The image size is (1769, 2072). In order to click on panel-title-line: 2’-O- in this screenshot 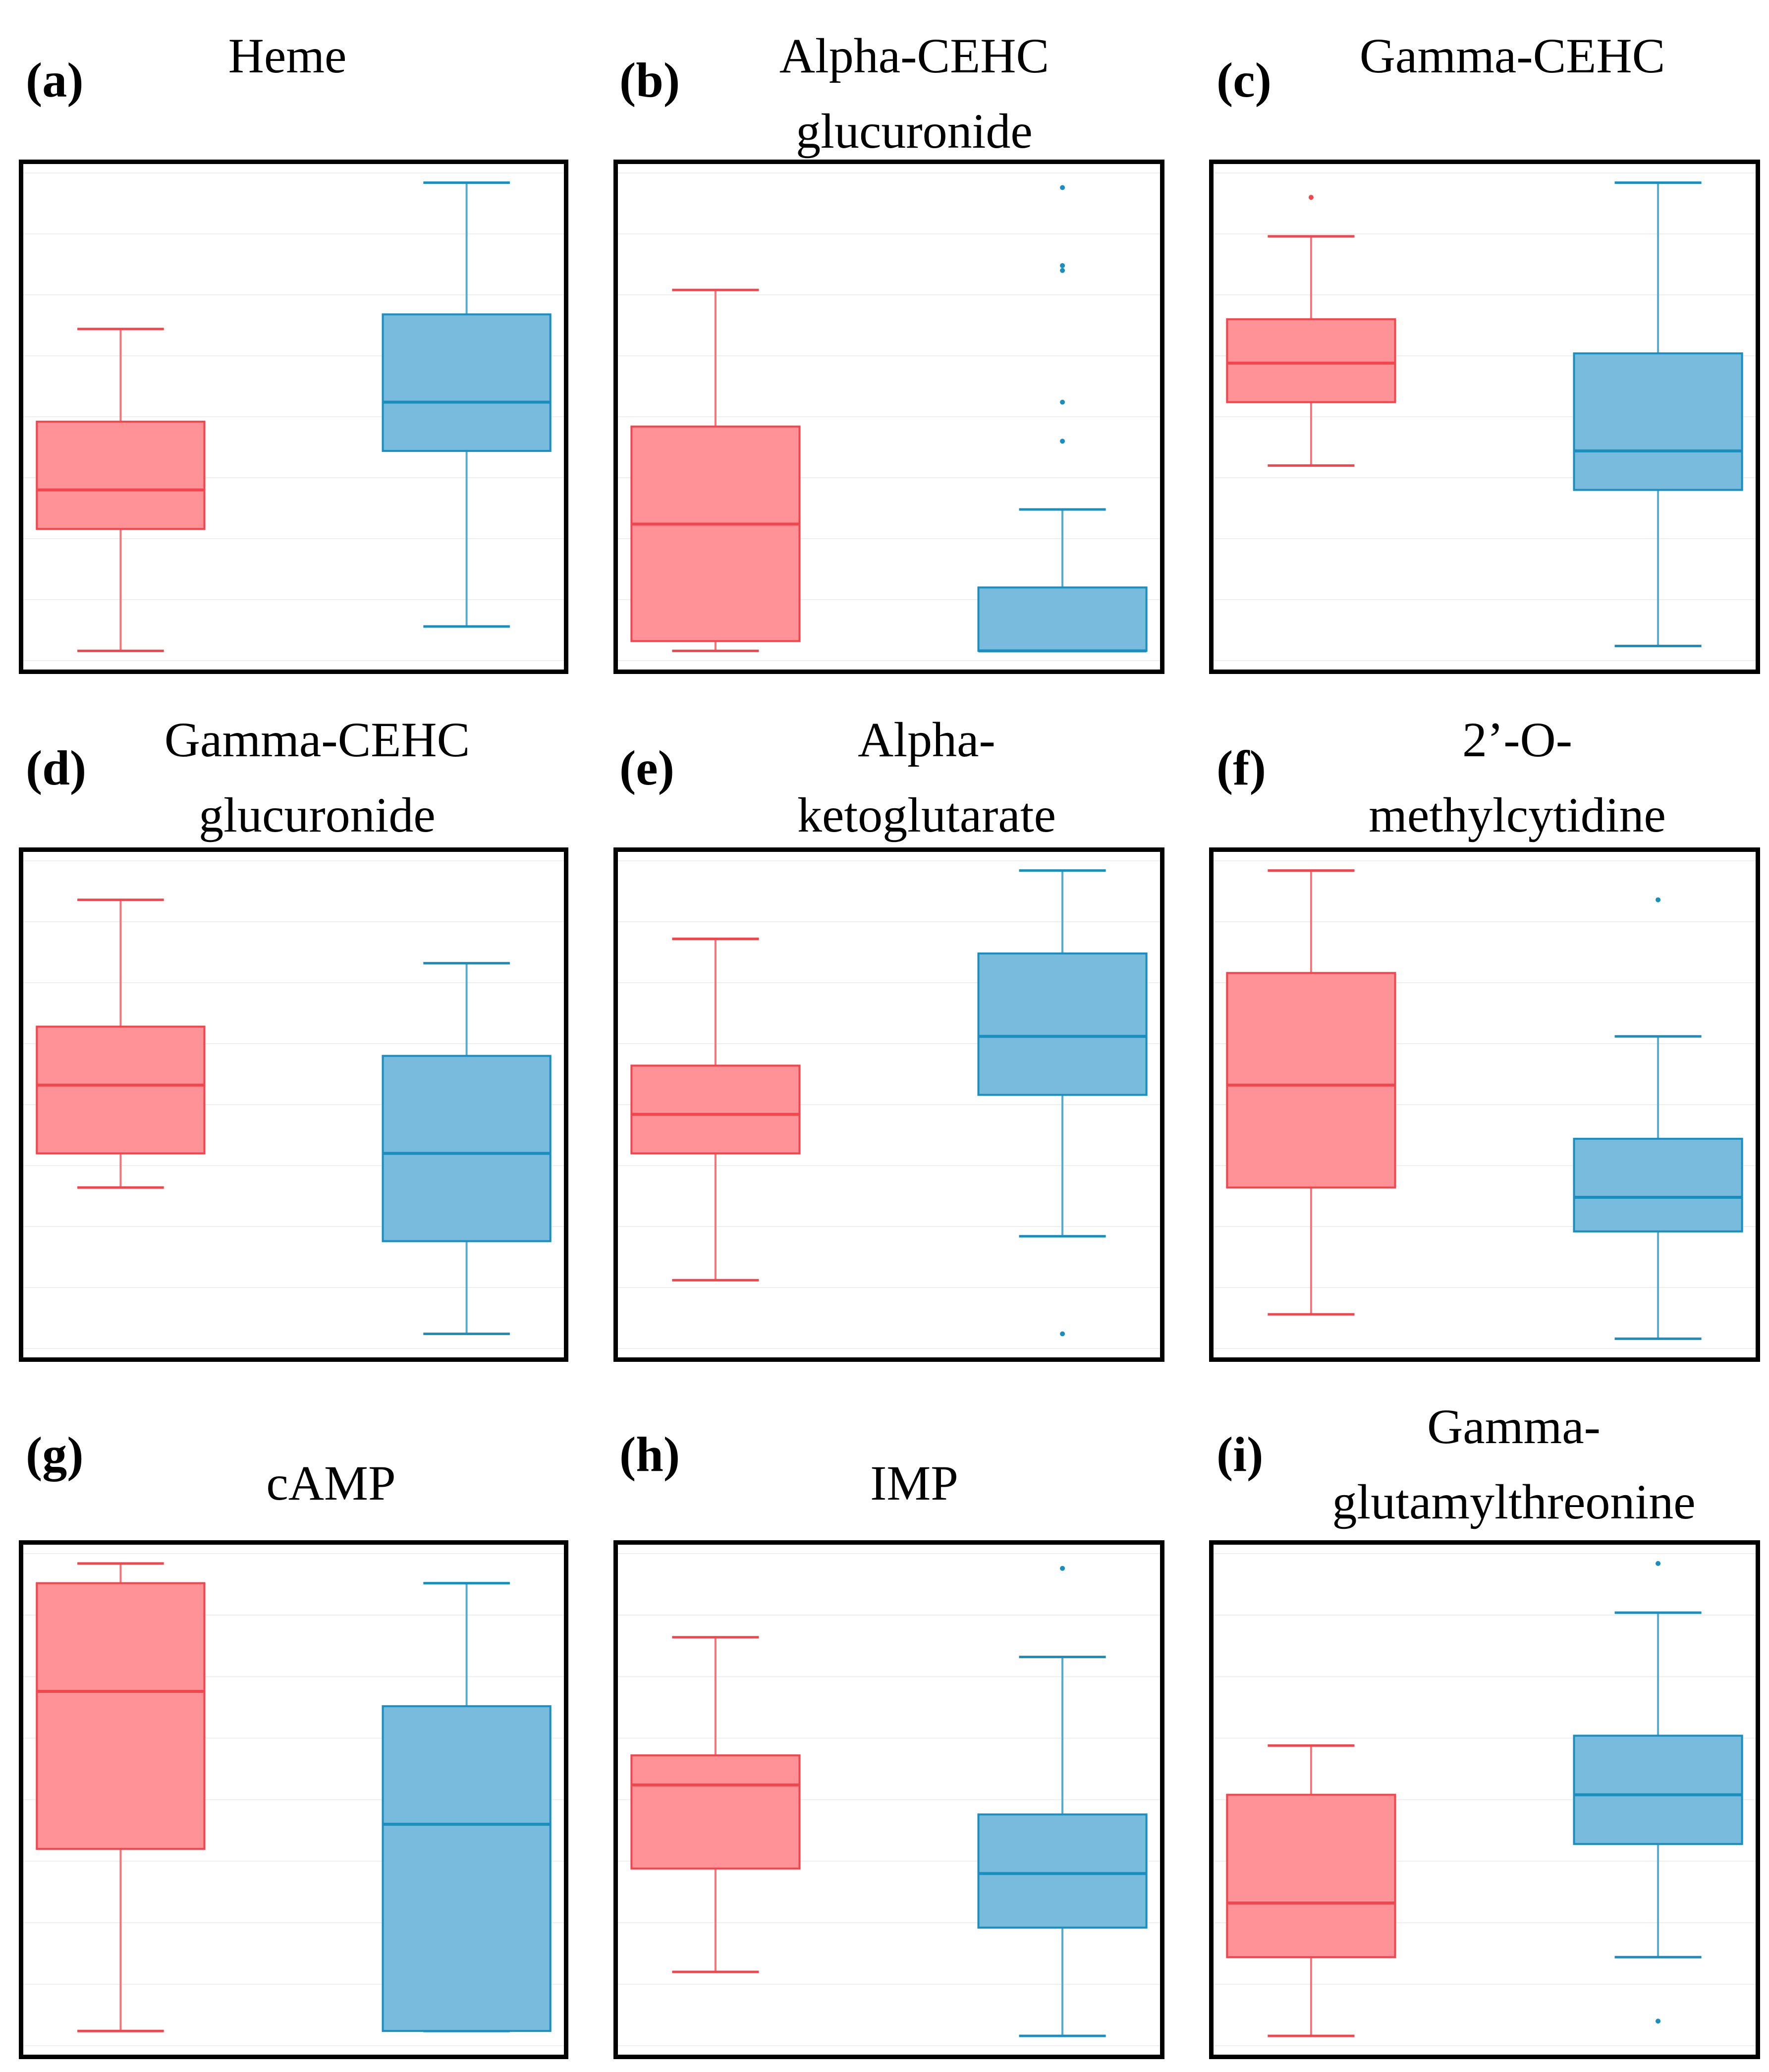, I will do `click(1517, 739)`.